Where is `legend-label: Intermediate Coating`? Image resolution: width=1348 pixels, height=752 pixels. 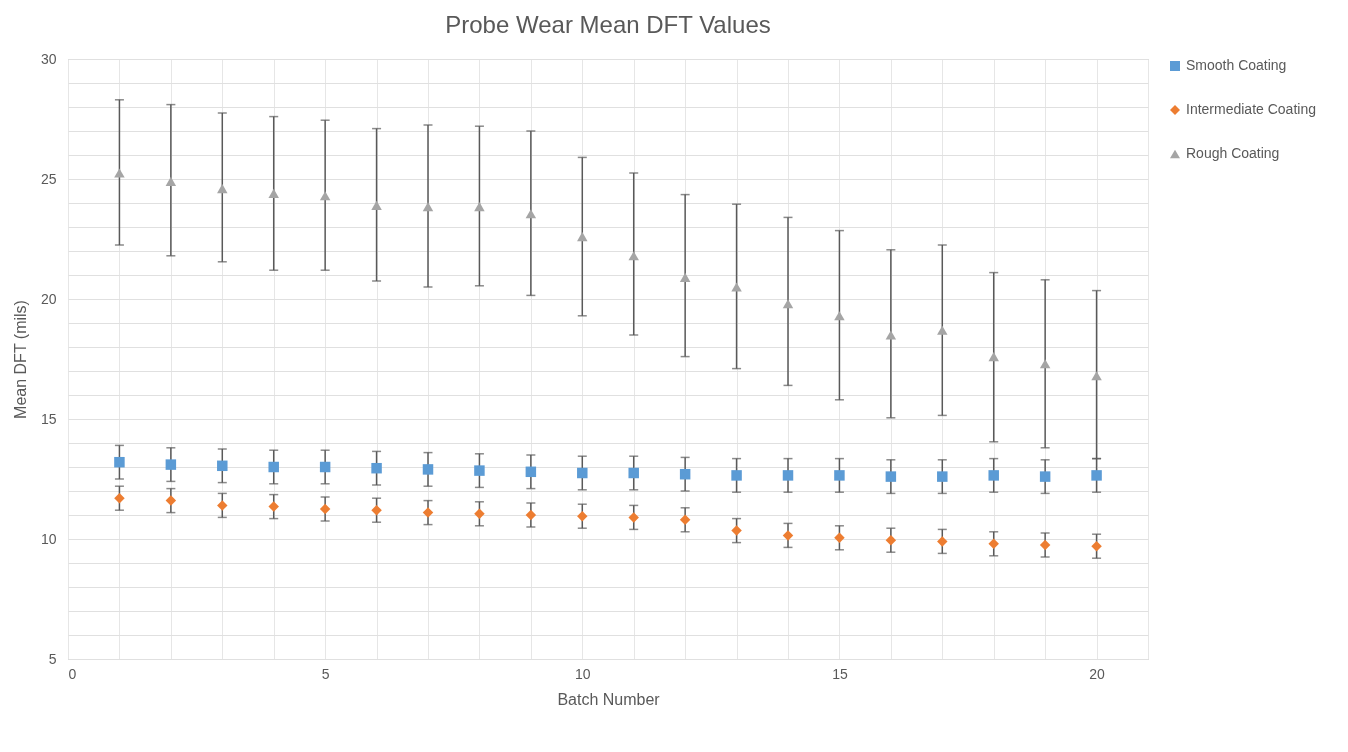 legend-label: Intermediate Coating is located at coordinates (1251, 109).